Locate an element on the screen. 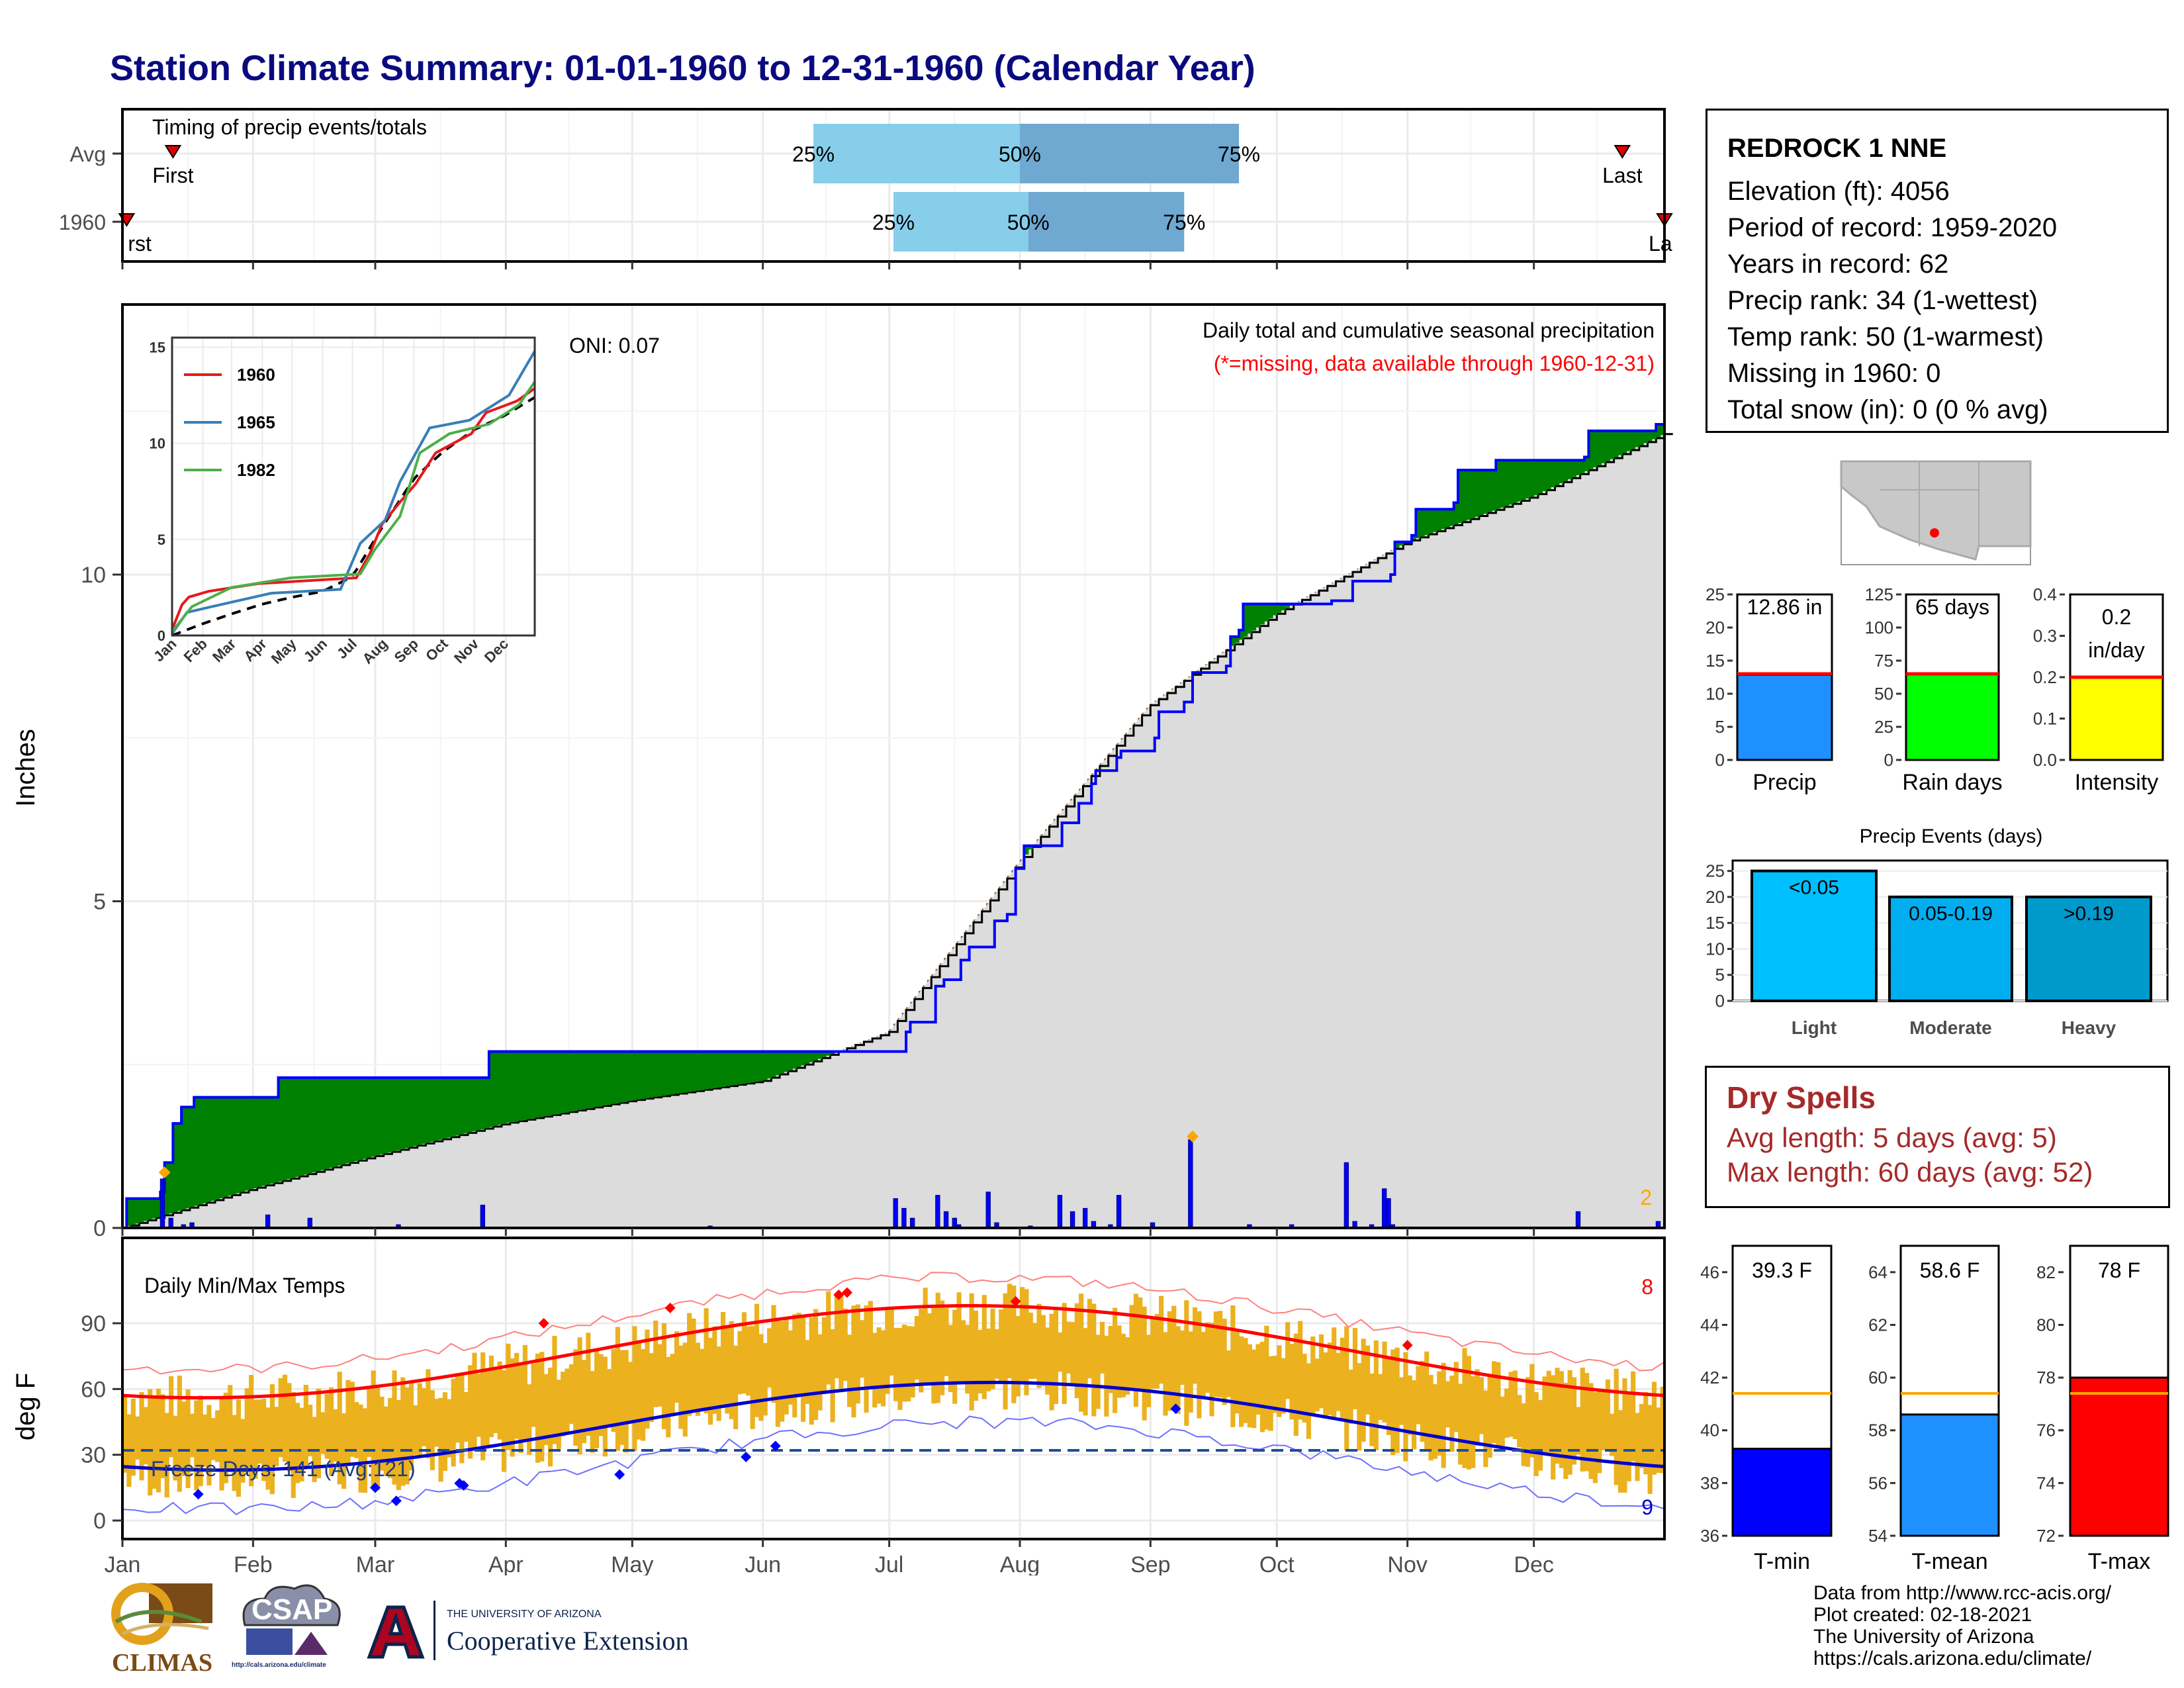 This screenshot has height=1688, width=2184. state-borders is located at coordinates (1929, 503).